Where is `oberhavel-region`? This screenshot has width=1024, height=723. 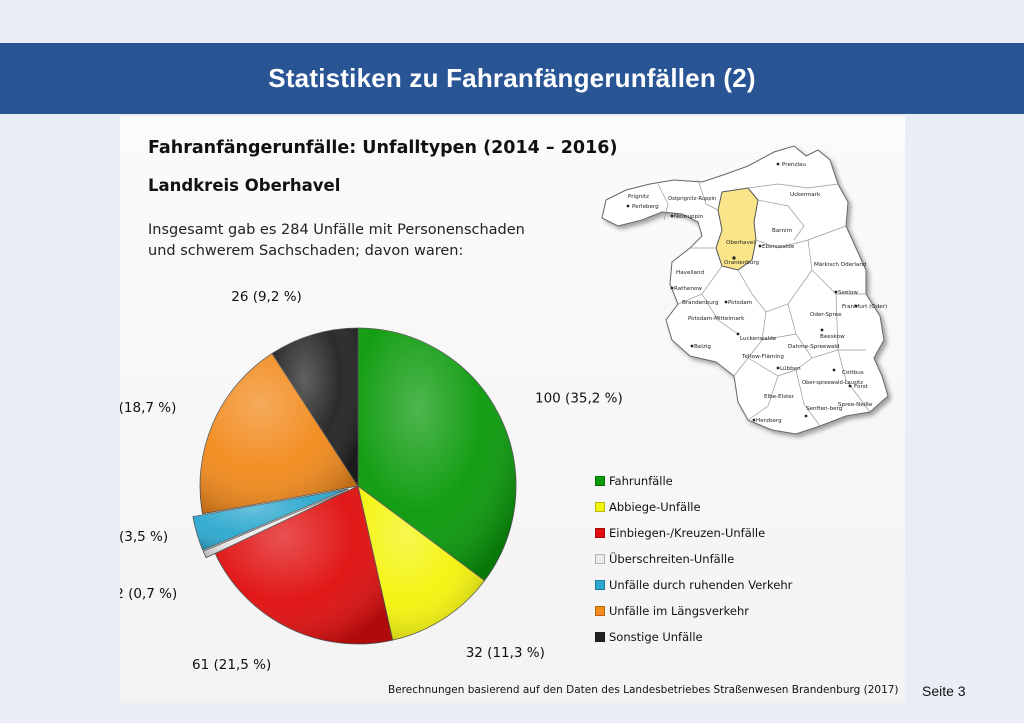
oberhavel-region is located at coordinates (737, 229).